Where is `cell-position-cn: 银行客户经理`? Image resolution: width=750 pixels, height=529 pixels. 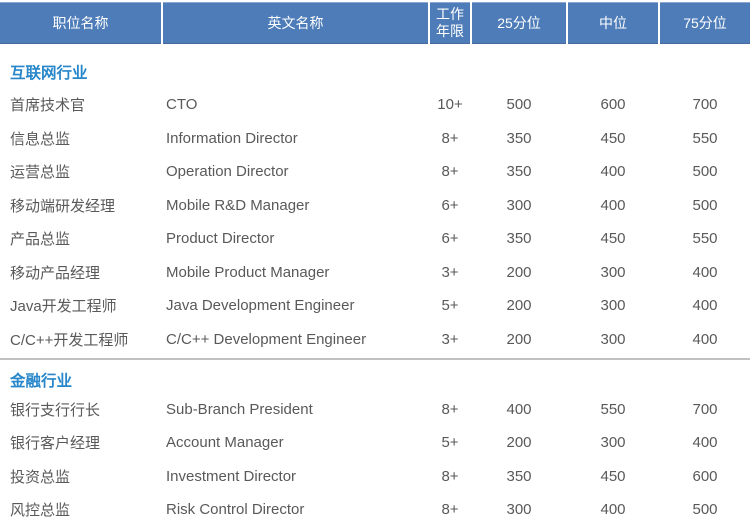 cell-position-cn: 银行客户经理 is located at coordinates (55, 444).